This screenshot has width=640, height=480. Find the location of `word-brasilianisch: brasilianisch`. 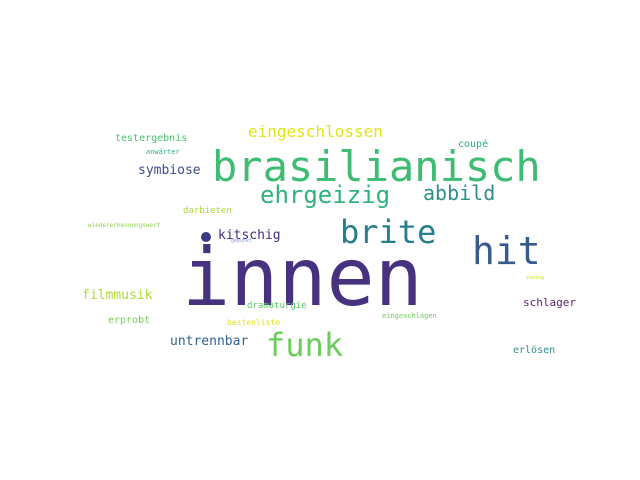

word-brasilianisch: brasilianisch is located at coordinates (376, 166).